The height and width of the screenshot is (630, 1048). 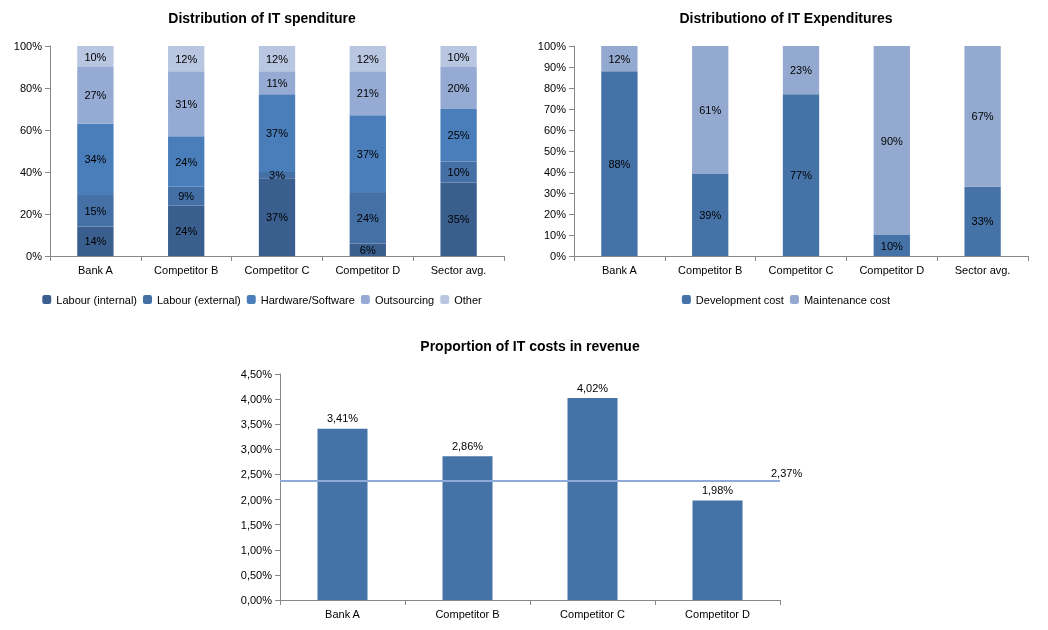 What do you see at coordinates (367, 249) in the screenshot?
I see `data-label: 6%` at bounding box center [367, 249].